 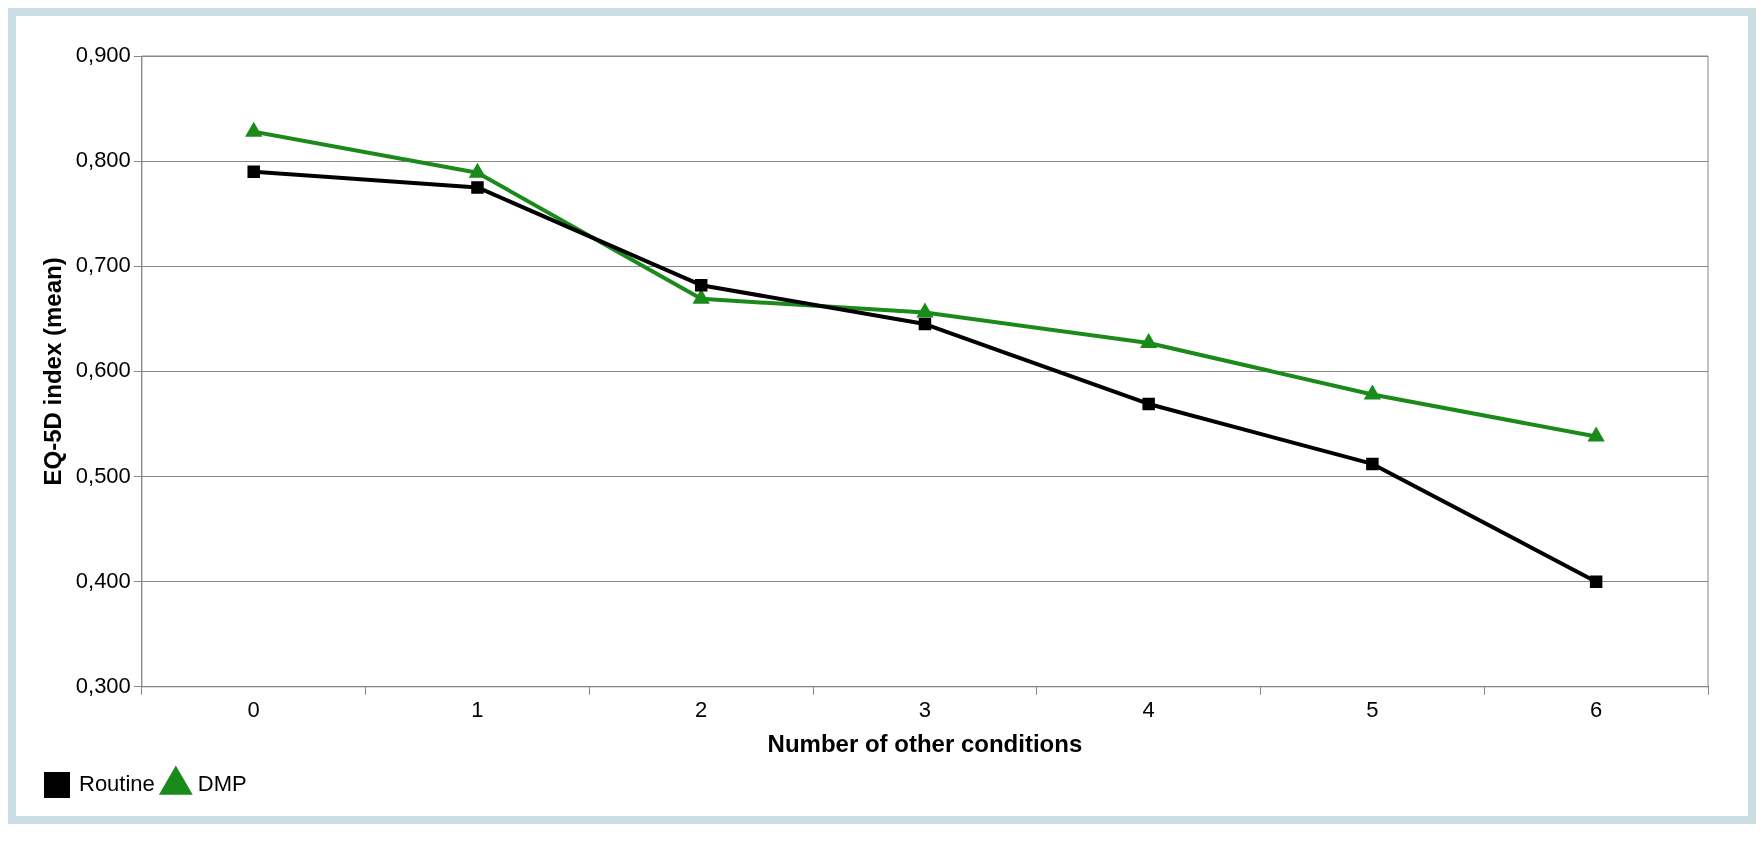 What do you see at coordinates (477, 710) in the screenshot?
I see `x-tick-label: 1` at bounding box center [477, 710].